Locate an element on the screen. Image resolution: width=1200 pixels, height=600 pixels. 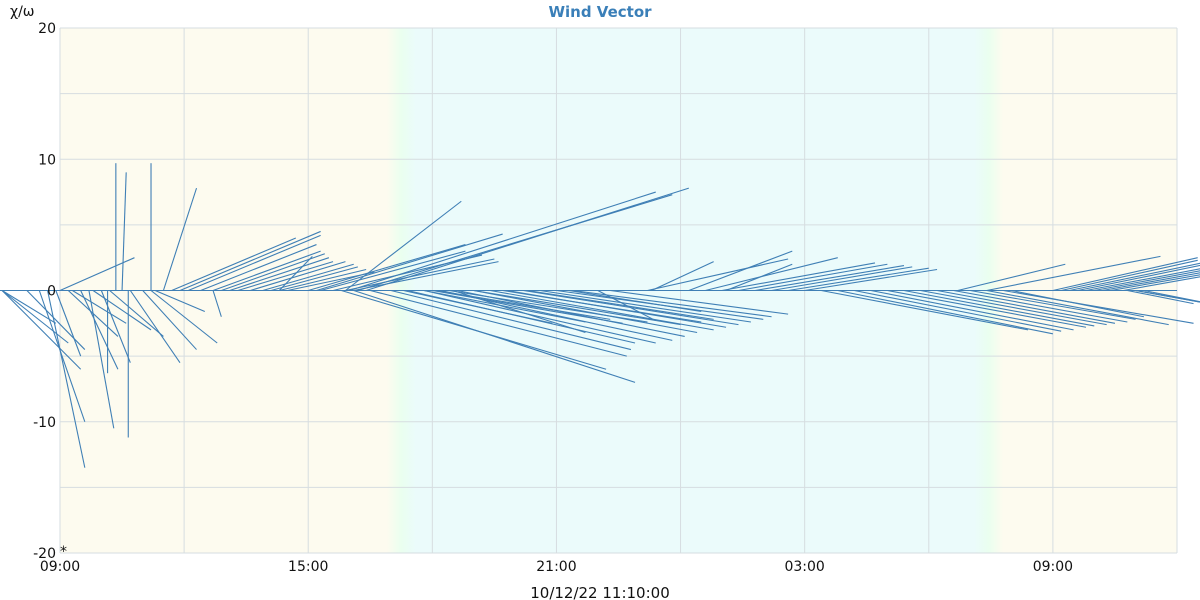
x-axis-ticks: 09:00 15:00 21:00 03:00 09:00 is located at coordinates (556, 567).